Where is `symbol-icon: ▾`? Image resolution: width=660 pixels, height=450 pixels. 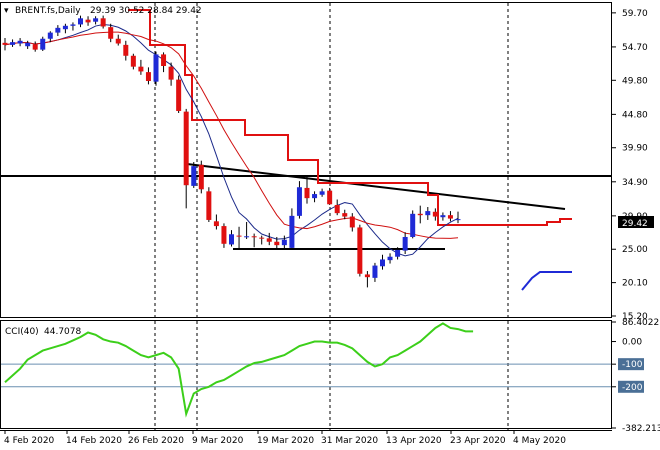 symbol-icon: ▾ is located at coordinates (6, 11).